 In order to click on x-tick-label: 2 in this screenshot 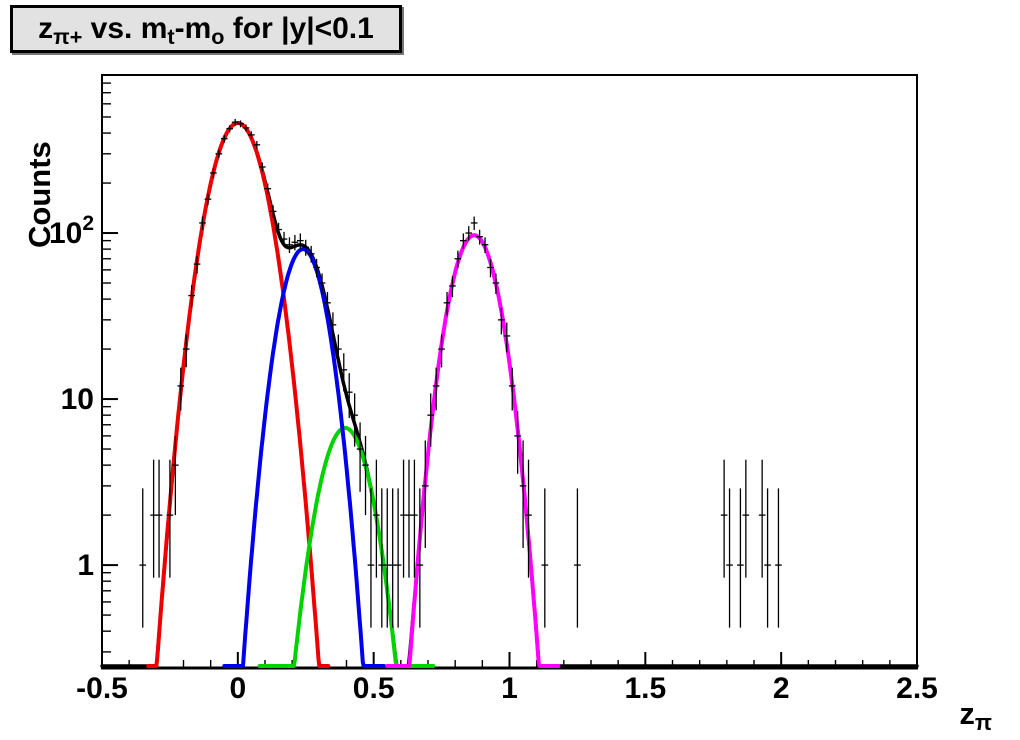, I will do `click(781, 688)`.